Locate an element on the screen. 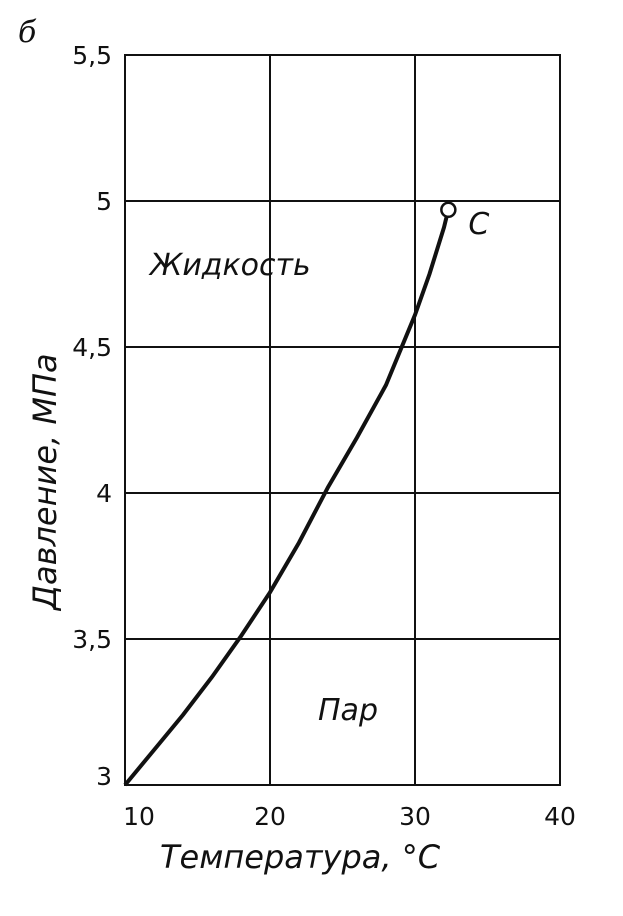 Image resolution: width=623 pixels, height=916 pixels. y-tick-label: 5,5 is located at coordinates (92, 55).